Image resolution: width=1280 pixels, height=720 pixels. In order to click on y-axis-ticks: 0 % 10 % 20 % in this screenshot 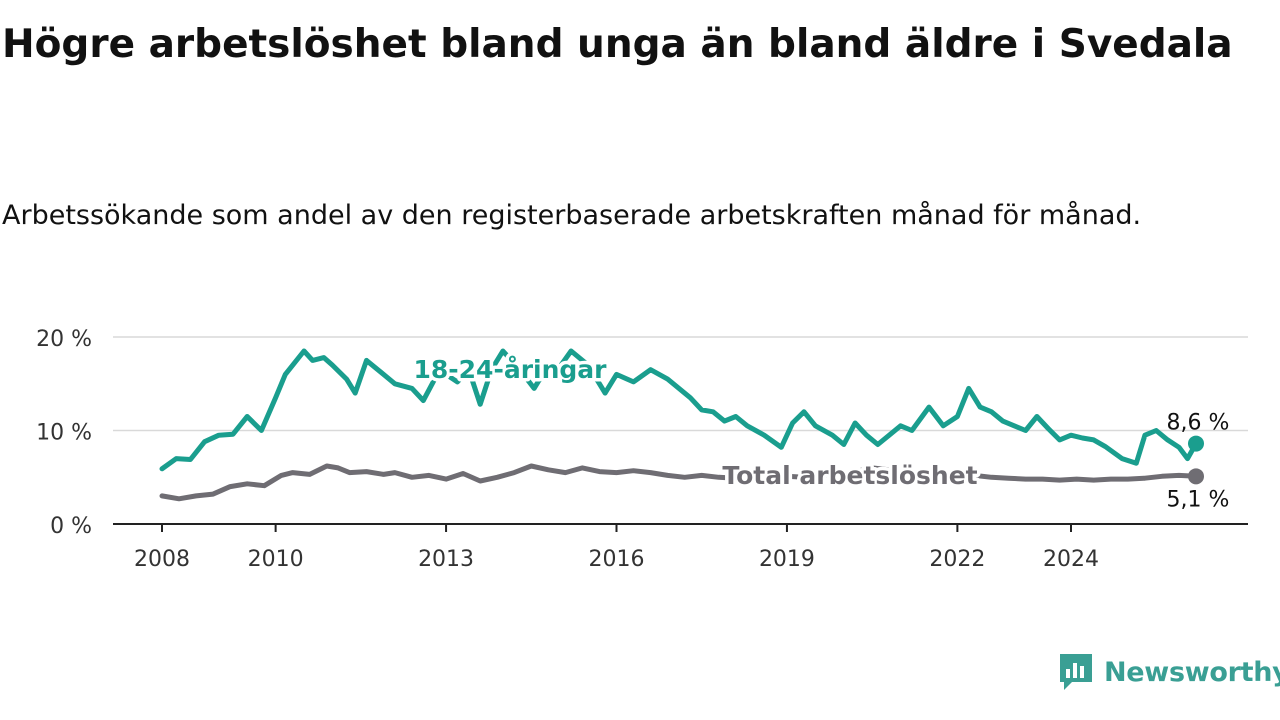, I will do `click(64, 433)`.